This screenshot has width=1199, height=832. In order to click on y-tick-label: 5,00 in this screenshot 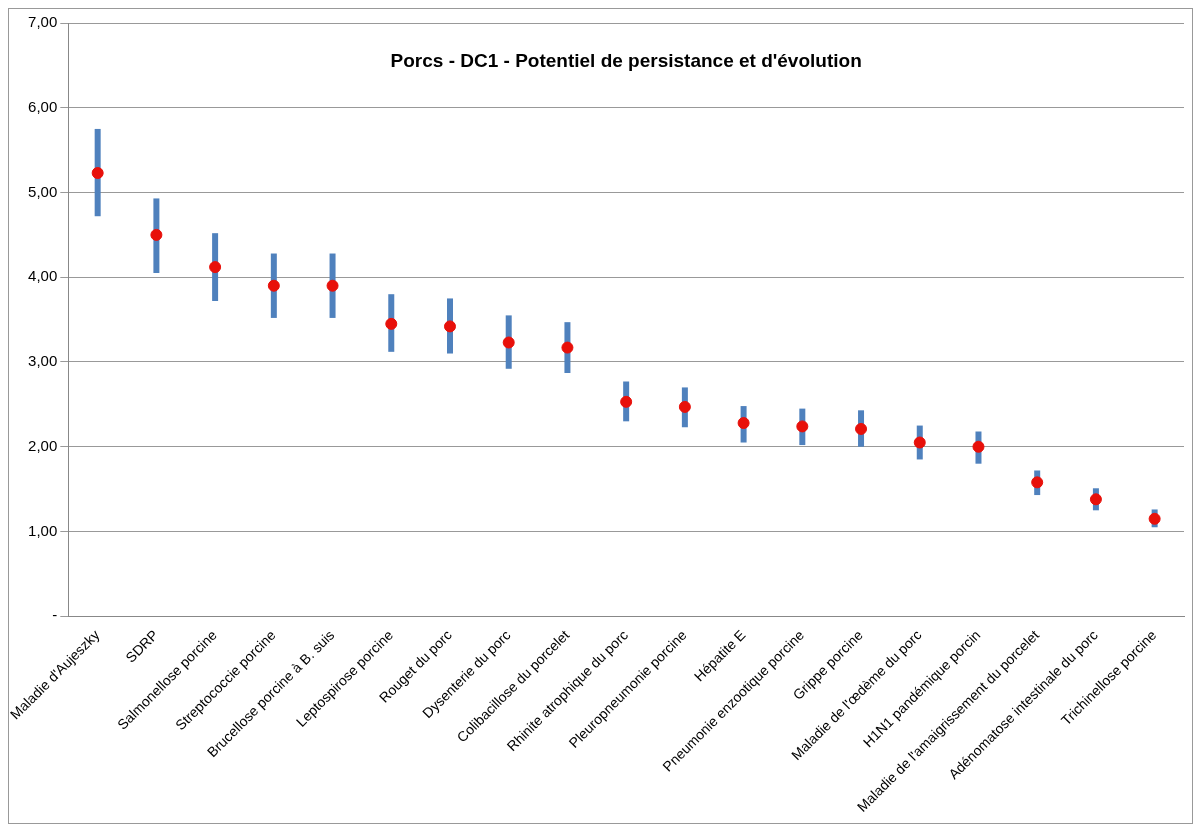, I will do `click(43, 191)`.